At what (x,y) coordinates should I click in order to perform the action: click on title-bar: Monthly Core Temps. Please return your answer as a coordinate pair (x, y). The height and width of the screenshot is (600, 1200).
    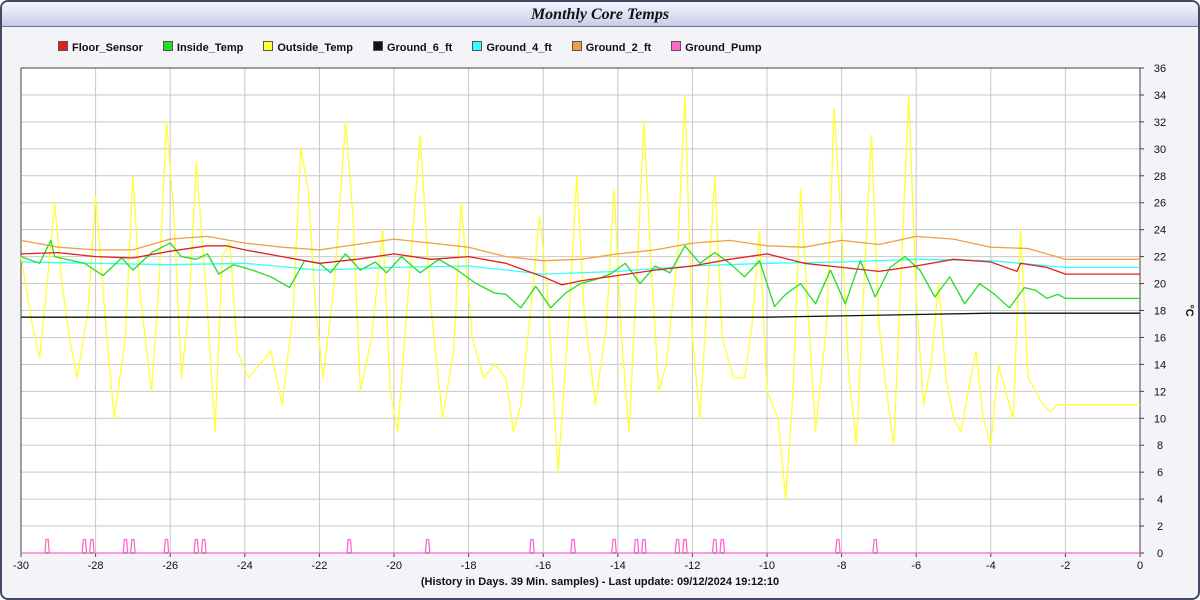
    Looking at the image, I should click on (600, 14).